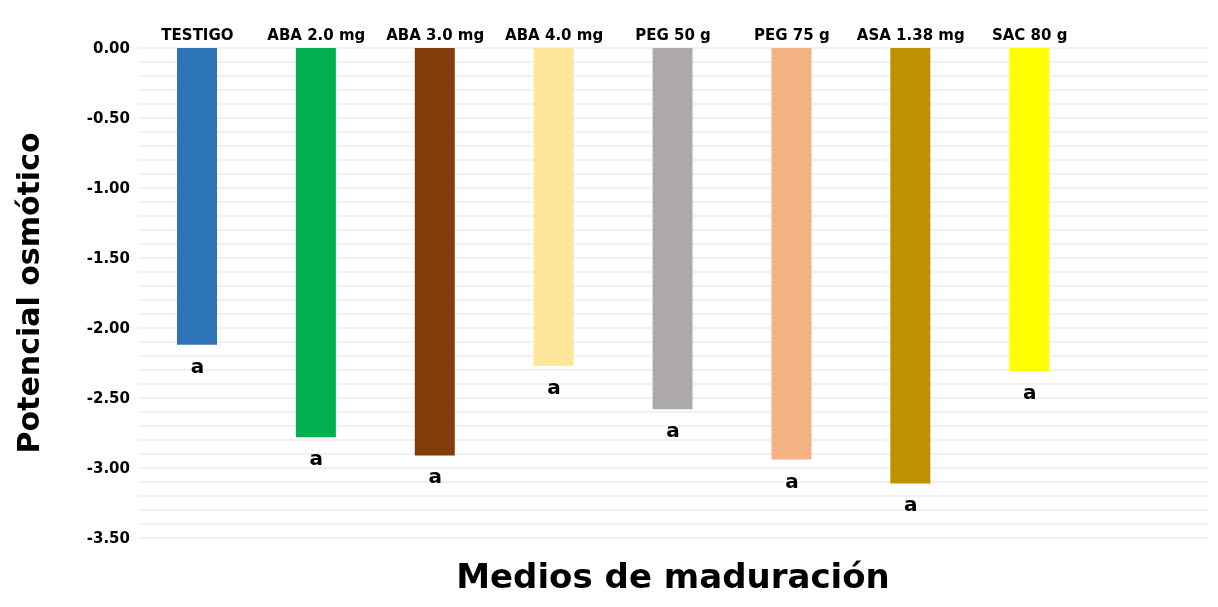 Image resolution: width=1218 pixels, height=607 pixels. Describe the element at coordinates (197, 35) in the screenshot. I see `x-tick-label: TESTIGO` at that location.